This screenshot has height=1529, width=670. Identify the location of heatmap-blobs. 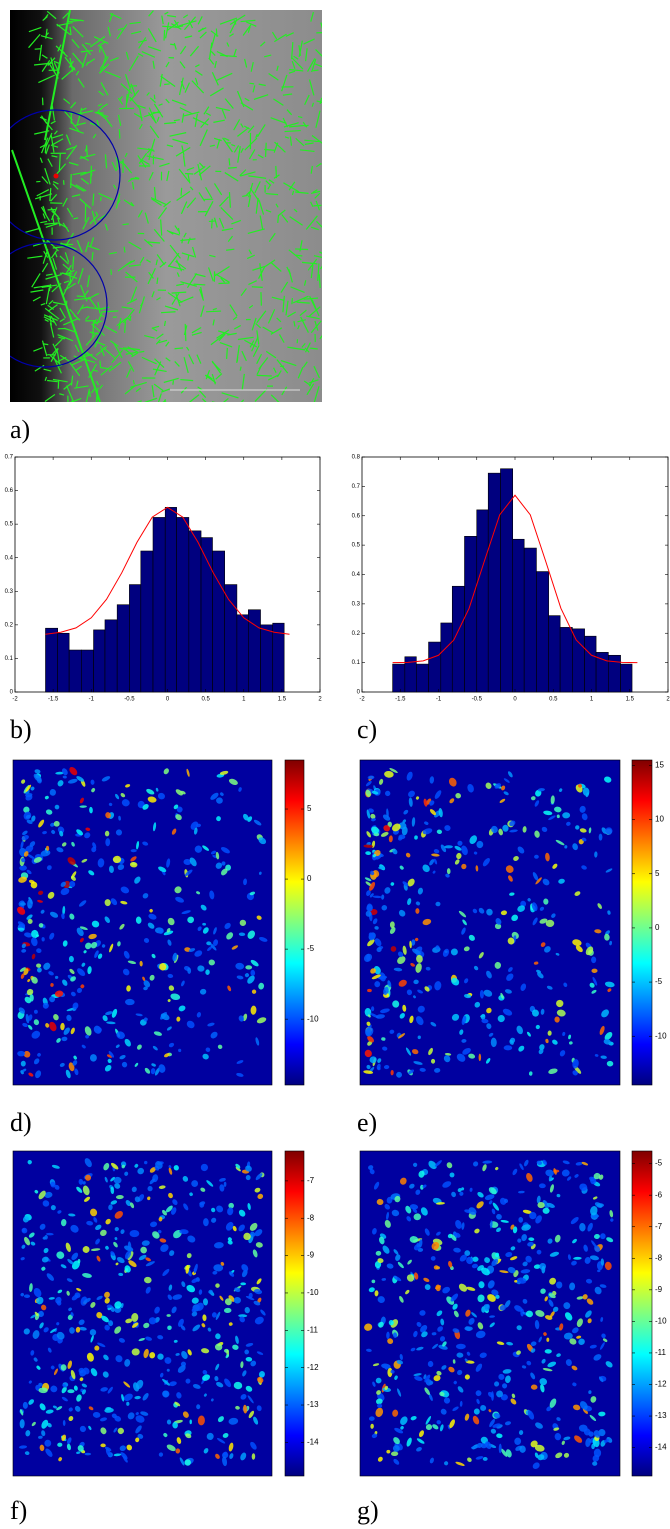
(142, 1312).